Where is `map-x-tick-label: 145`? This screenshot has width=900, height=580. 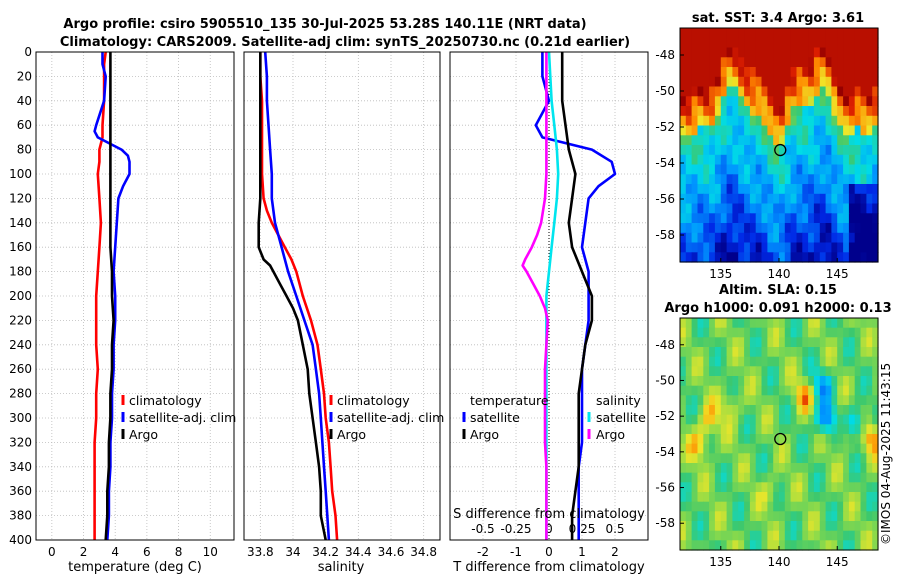
map-x-tick-label: 145 is located at coordinates (837, 562).